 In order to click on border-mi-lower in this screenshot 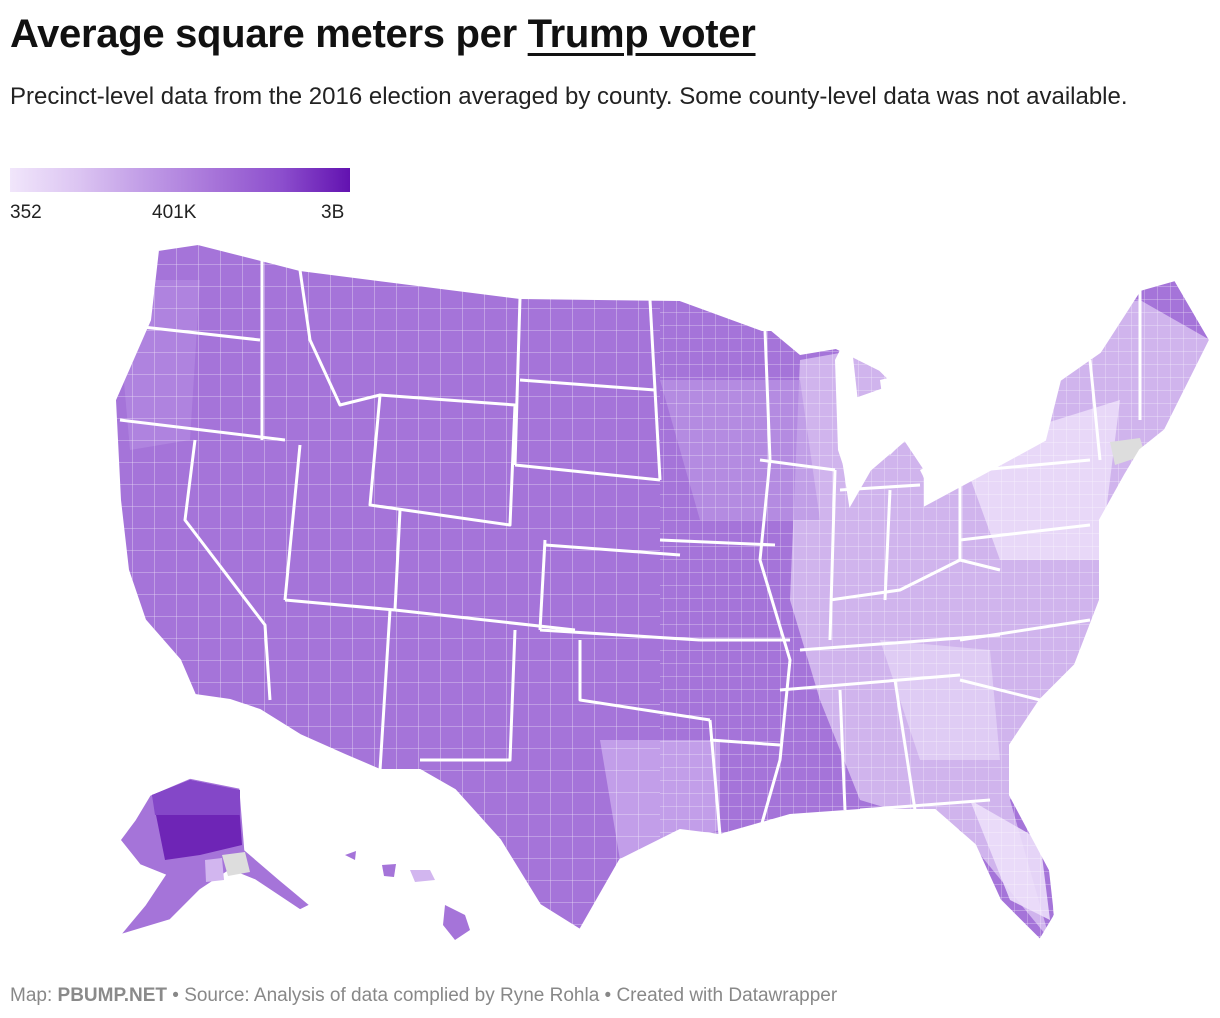, I will do `click(880, 487)`.